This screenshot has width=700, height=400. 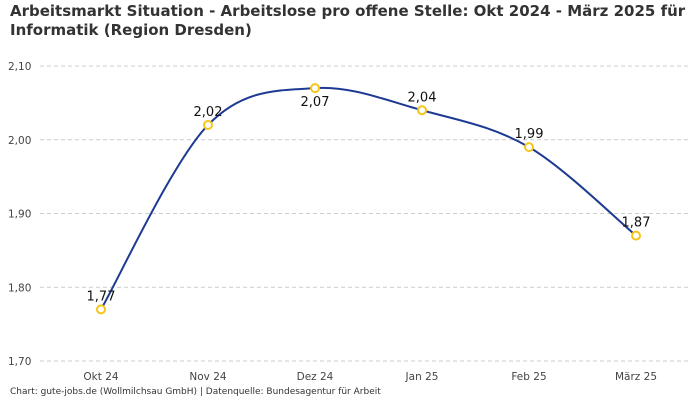 What do you see at coordinates (422, 377) in the screenshot?
I see `x-tick-label: Jan 25` at bounding box center [422, 377].